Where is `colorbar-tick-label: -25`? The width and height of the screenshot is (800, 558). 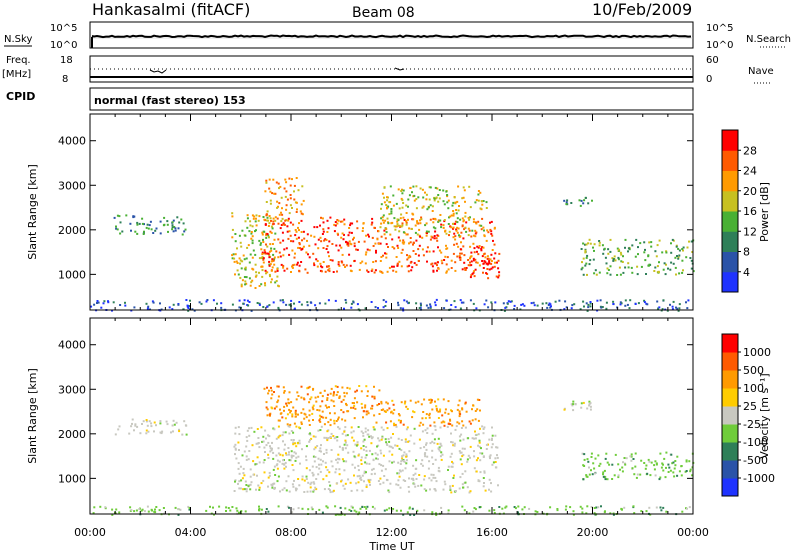 colorbar-tick-label: -25 is located at coordinates (752, 424).